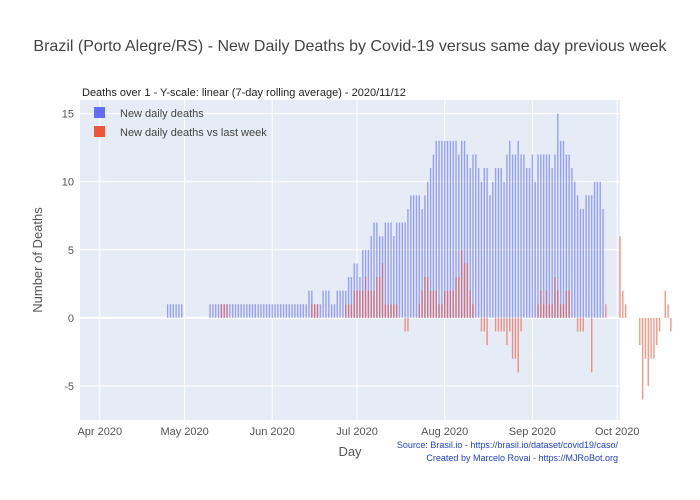 This screenshot has height=500, width=700. Describe the element at coordinates (357, 432) in the screenshot. I see `x-tick-label: Jul 2020` at that location.